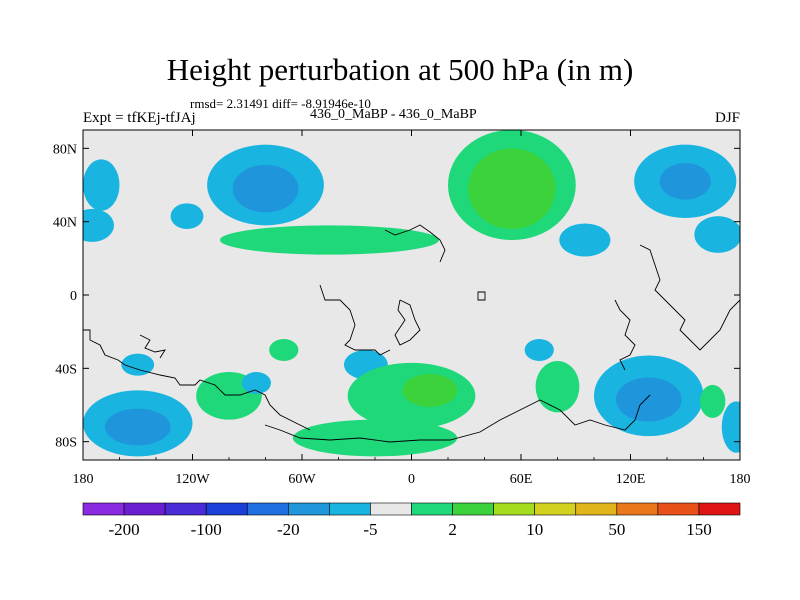  What do you see at coordinates (415, 243) in the screenshot?
I see `coastline-europe` at bounding box center [415, 243].